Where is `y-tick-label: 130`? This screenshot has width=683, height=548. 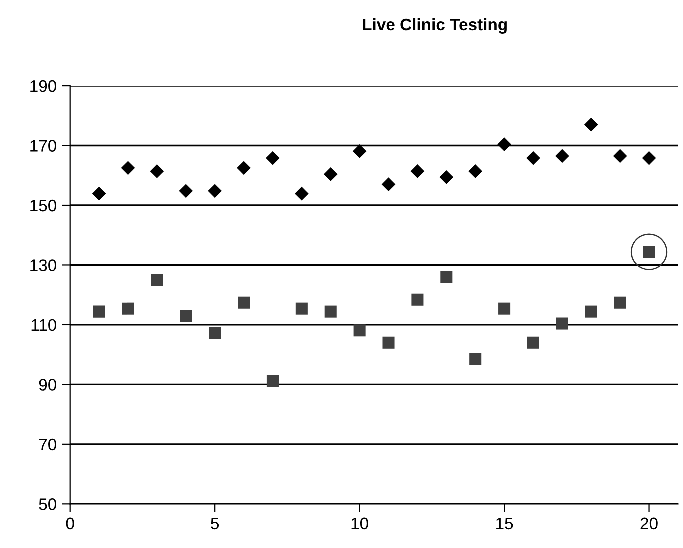 y-tick-label: 130 is located at coordinates (43, 266).